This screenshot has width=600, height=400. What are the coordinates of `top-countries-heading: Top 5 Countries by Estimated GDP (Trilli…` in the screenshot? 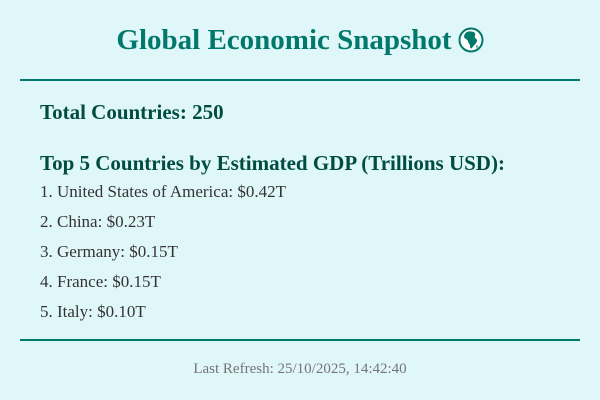 It's located at (272, 163).